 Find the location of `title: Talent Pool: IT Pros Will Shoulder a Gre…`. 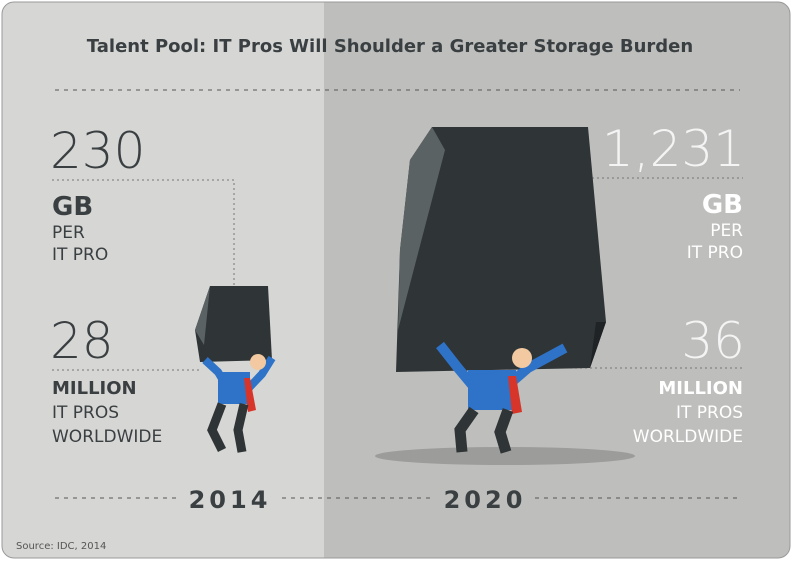

title: Talent Pool: IT Pros Will Shoulder a Gre… is located at coordinates (390, 46).